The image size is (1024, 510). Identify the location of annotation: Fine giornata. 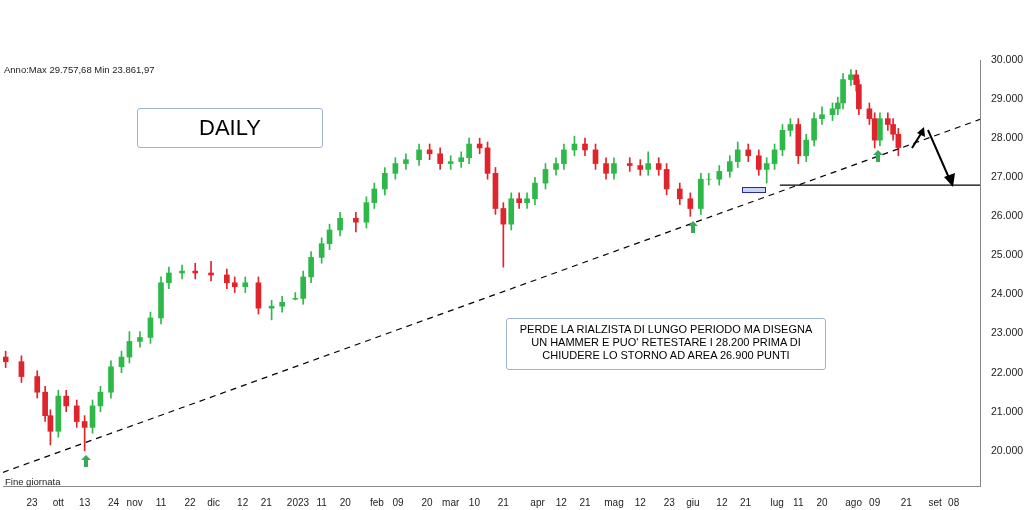
(33, 481).